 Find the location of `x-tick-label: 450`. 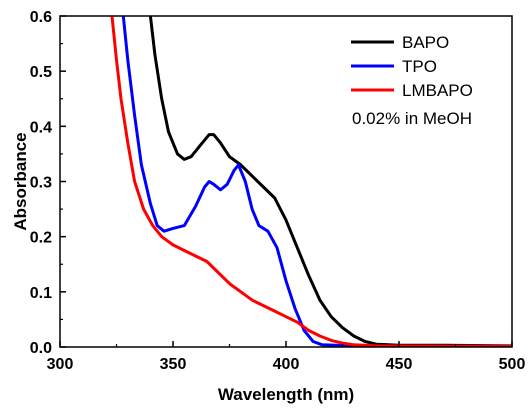

x-tick-label: 450 is located at coordinates (399, 364).